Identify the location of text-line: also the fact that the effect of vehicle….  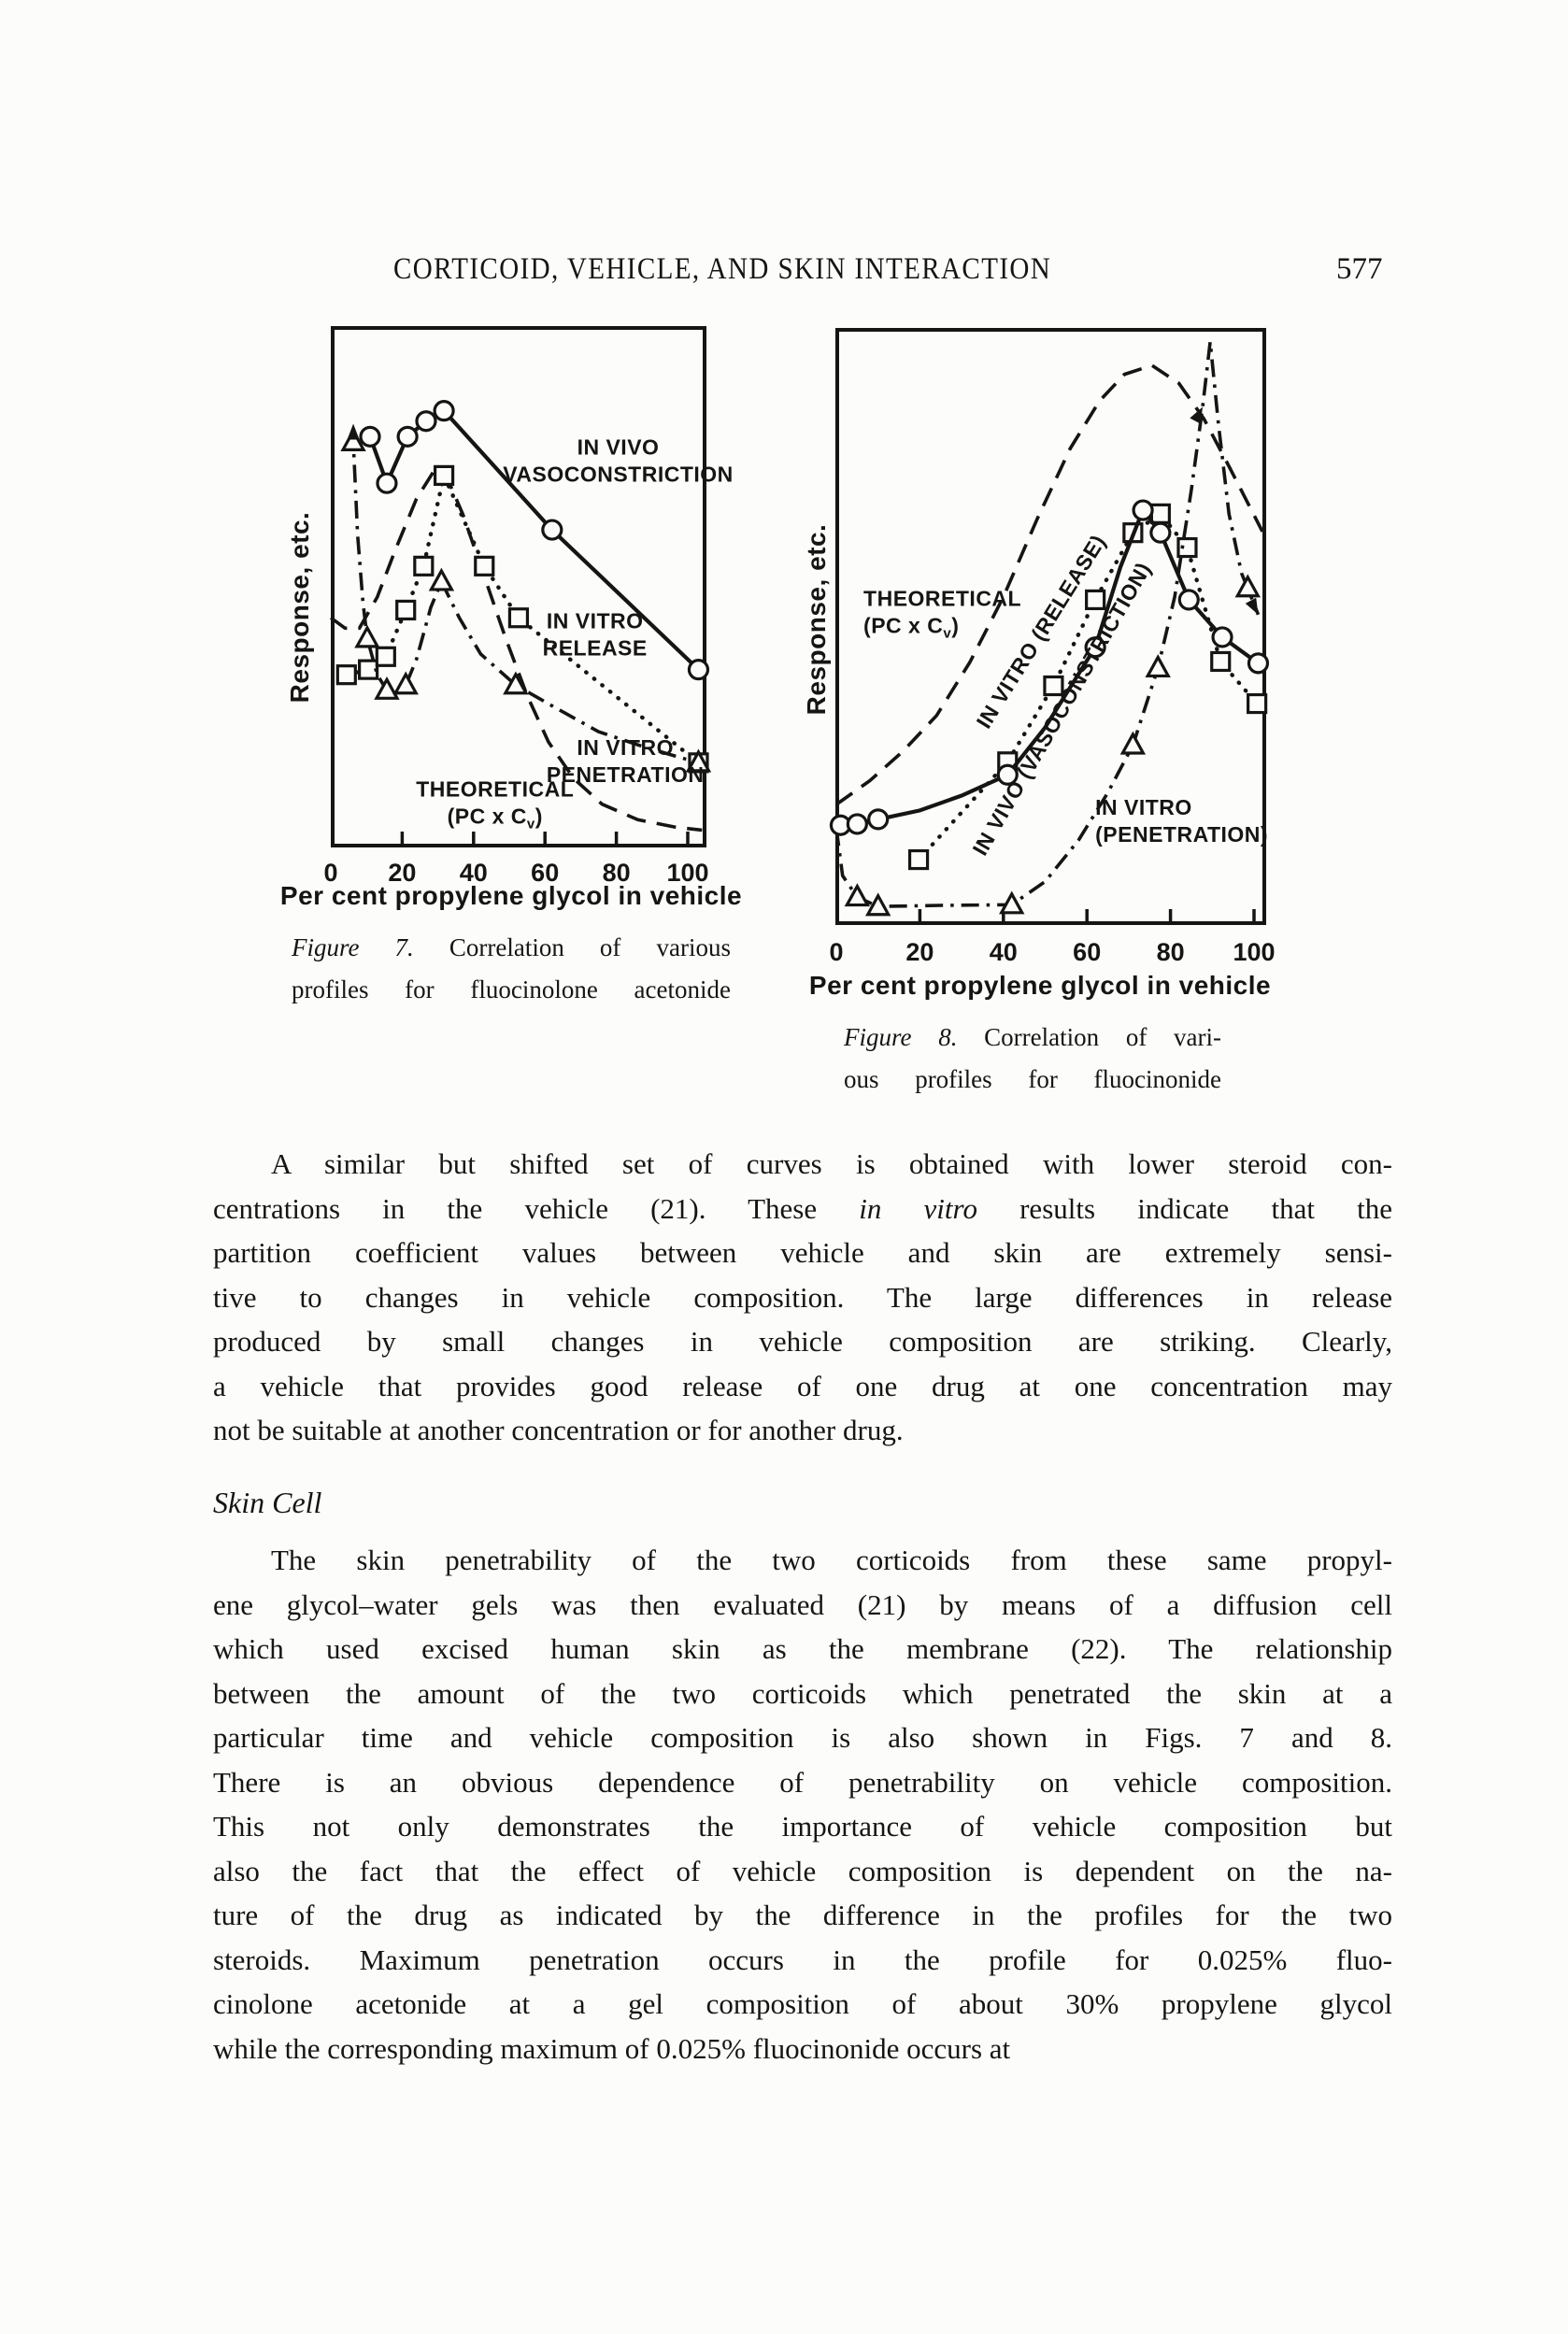
(803, 1870).